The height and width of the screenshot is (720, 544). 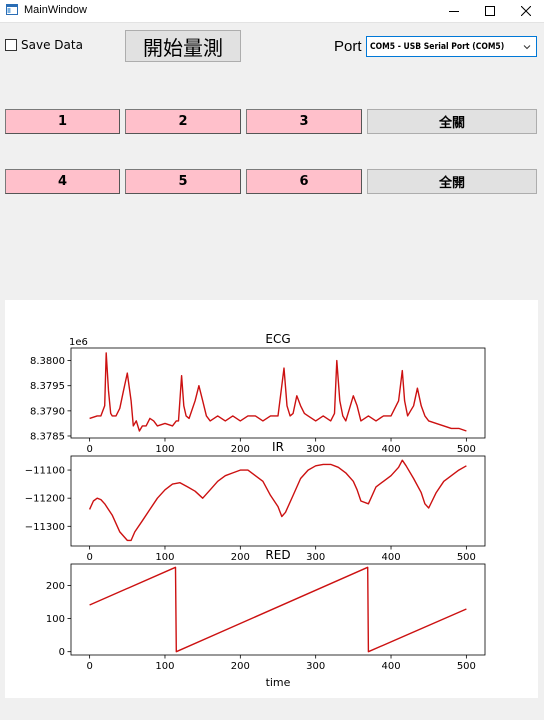 What do you see at coordinates (11, 45) in the screenshot?
I see `checkbox-box` at bounding box center [11, 45].